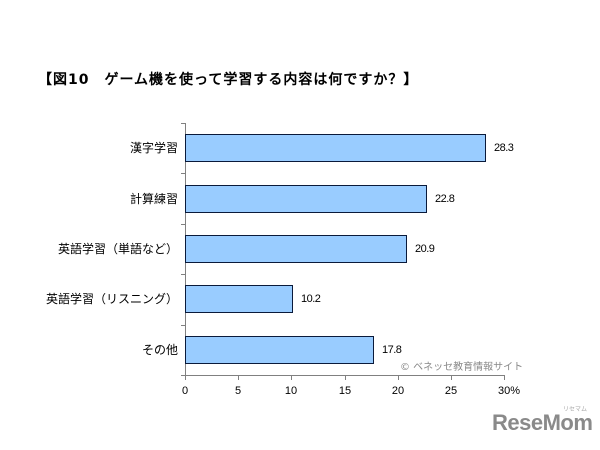  Describe the element at coordinates (542, 422) in the screenshot. I see `resemom-logo: ReseMom` at that location.